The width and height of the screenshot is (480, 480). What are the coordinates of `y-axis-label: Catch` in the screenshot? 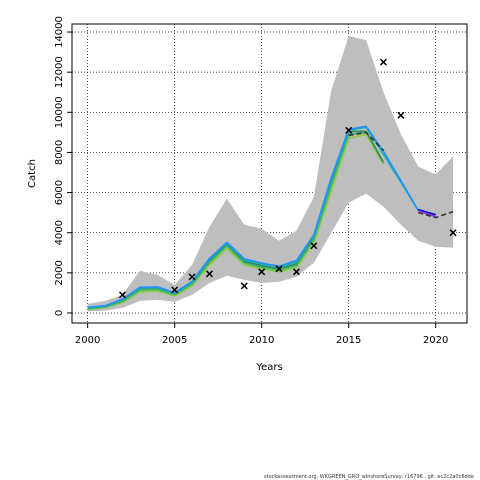 It's located at (32, 173).